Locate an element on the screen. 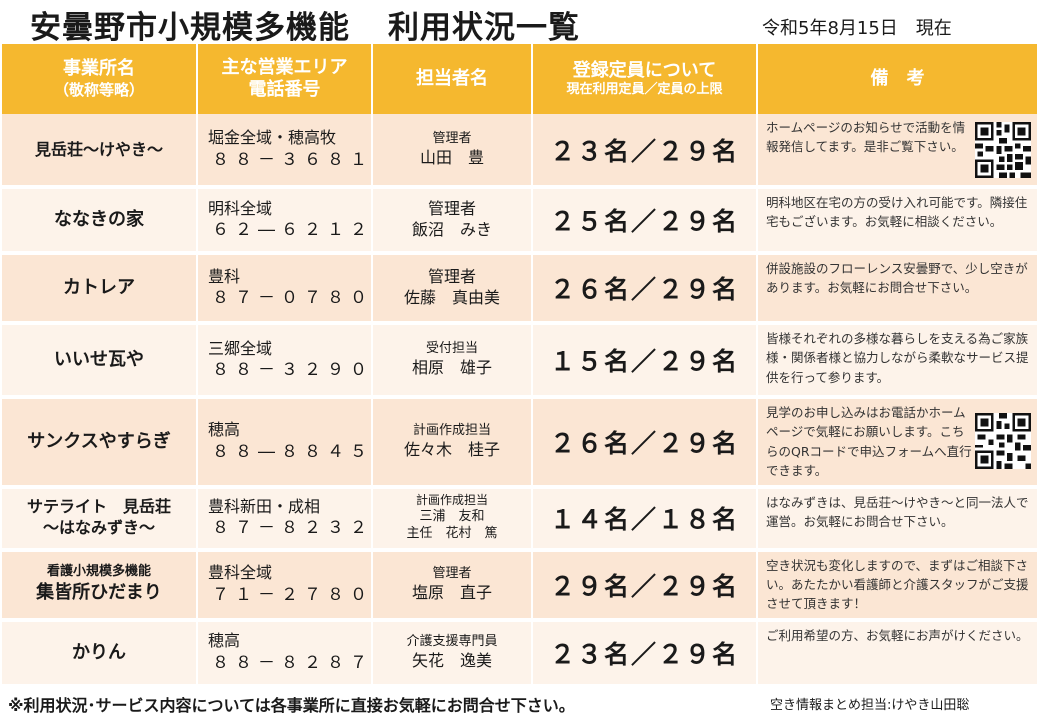  phone-number: ８７－８２３２ is located at coordinates (292, 528).